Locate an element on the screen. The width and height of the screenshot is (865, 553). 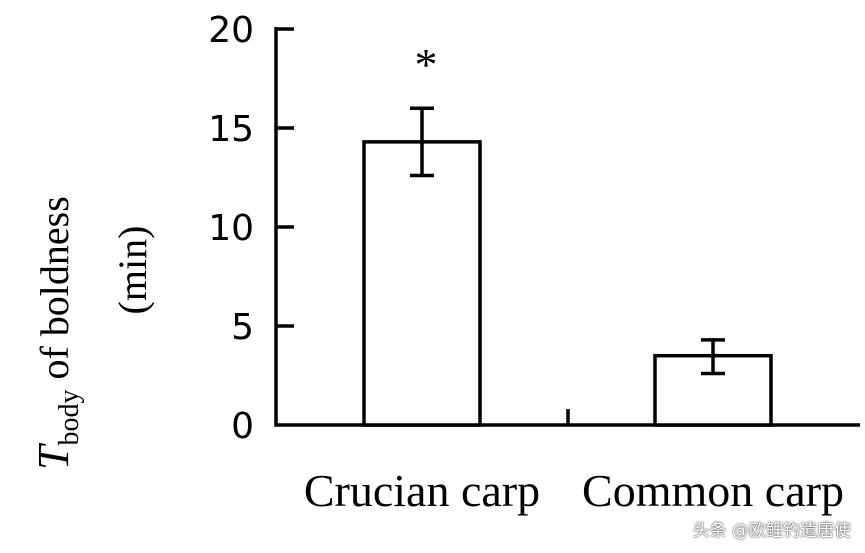
y-axis-label: Tbody of boldness is located at coordinates (57, 333).